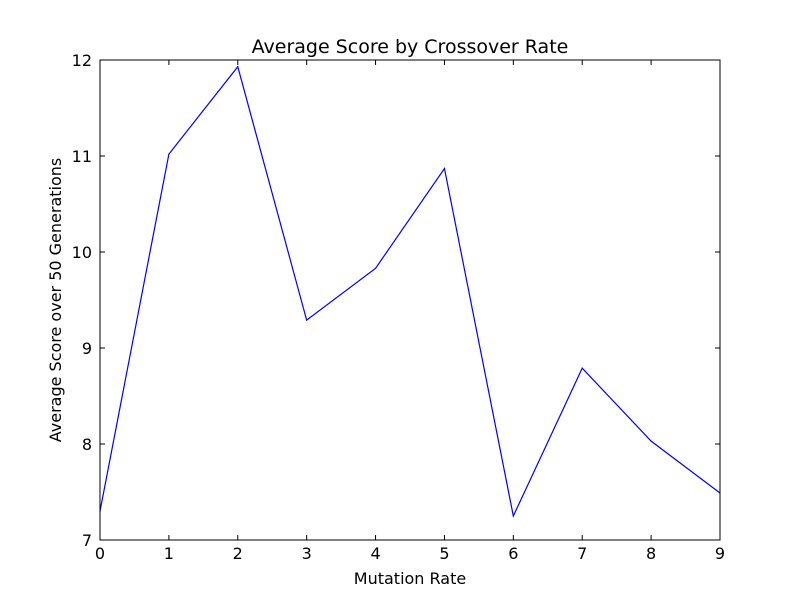  Describe the element at coordinates (82, 60) in the screenshot. I see `y-tick-label: 12` at that location.